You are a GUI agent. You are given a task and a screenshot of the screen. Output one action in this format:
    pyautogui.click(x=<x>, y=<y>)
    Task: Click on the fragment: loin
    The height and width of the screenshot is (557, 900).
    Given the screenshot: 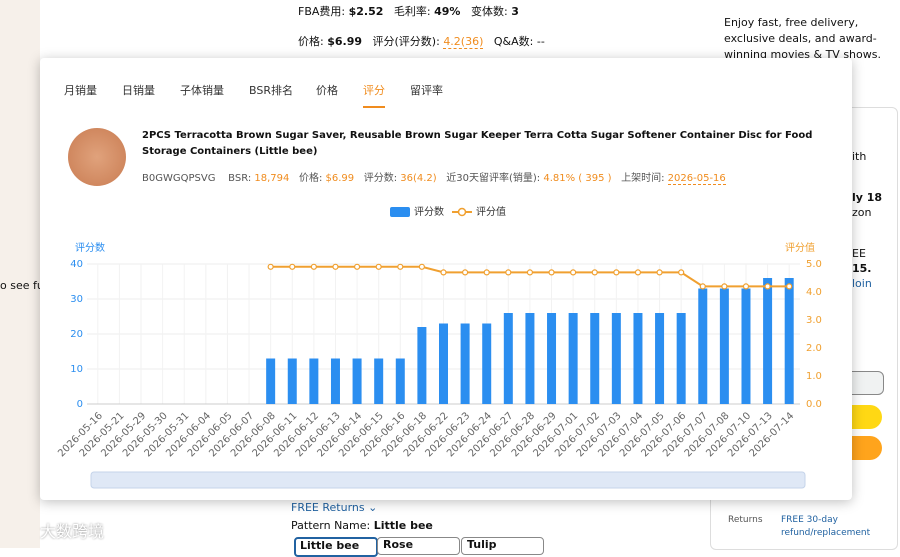 What is the action you would take?
    pyautogui.click(x=862, y=283)
    